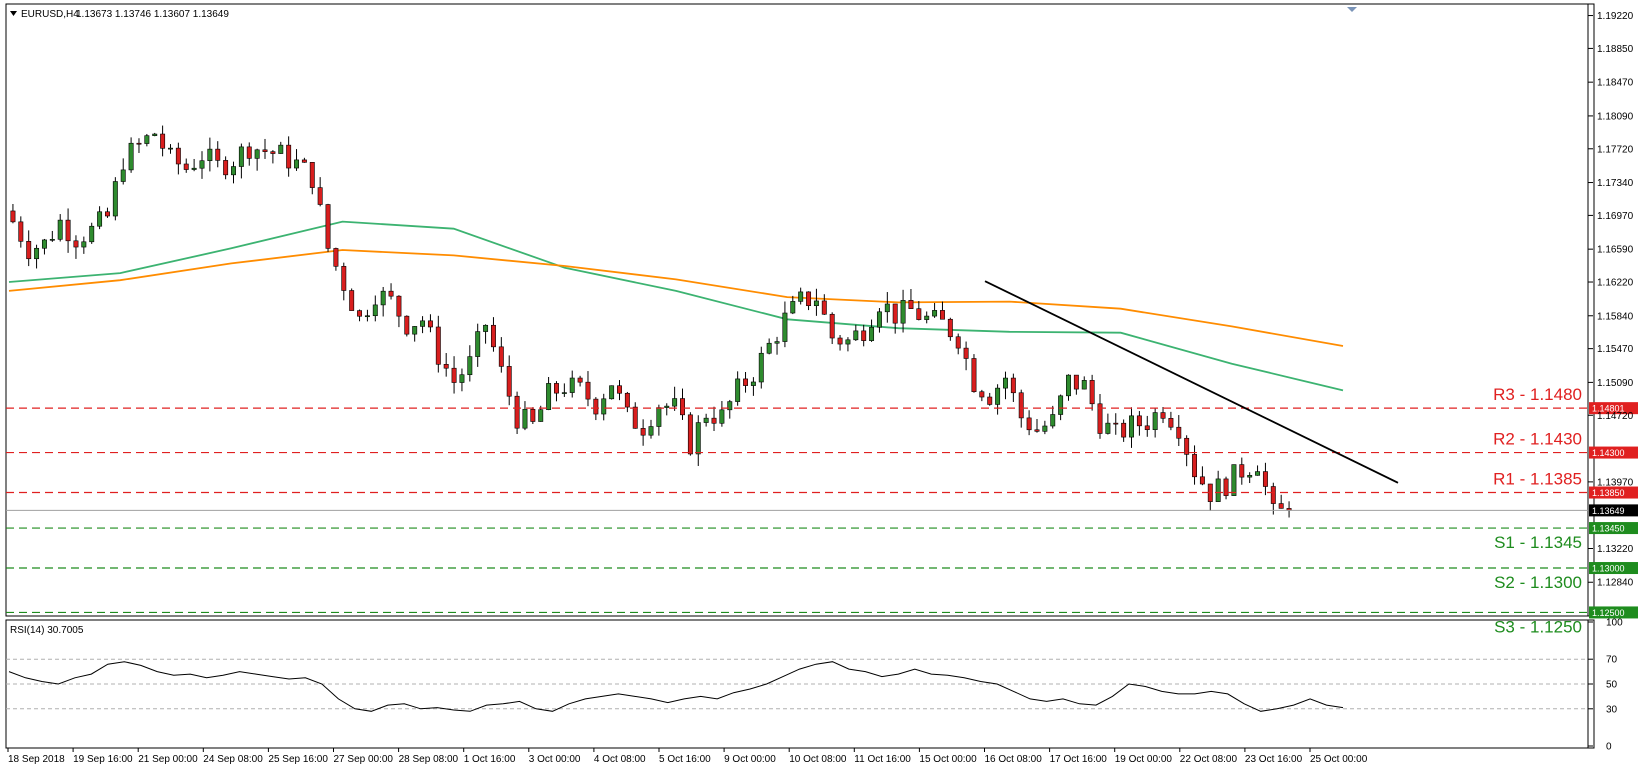 This screenshot has height=773, width=1640. I want to click on time-tick-label: 27 Sep 00:00, so click(364, 759).